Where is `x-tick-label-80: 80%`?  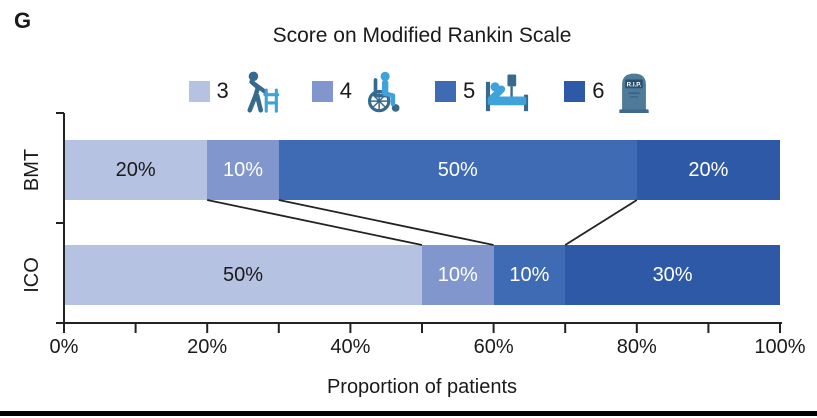 x-tick-label-80: 80% is located at coordinates (636, 347).